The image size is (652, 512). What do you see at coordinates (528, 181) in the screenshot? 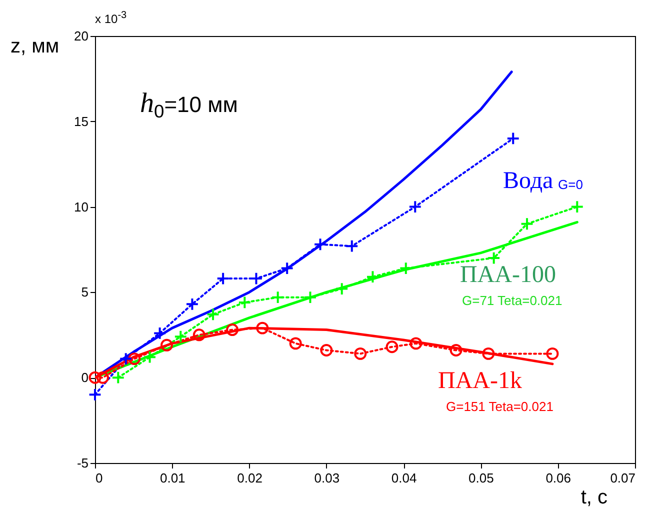
I see `text: Вода` at bounding box center [528, 181].